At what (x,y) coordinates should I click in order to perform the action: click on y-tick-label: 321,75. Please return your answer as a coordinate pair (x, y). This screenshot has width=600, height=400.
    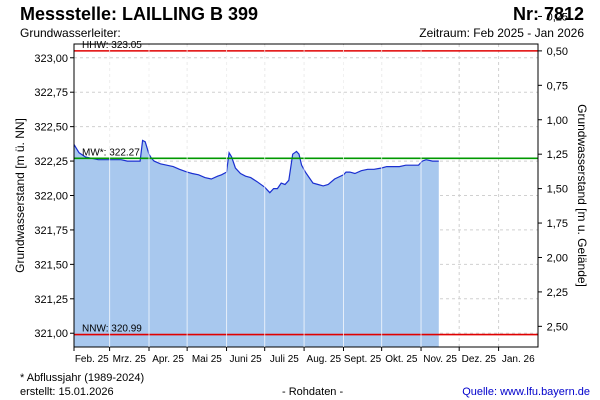
    Looking at the image, I should click on (51, 231).